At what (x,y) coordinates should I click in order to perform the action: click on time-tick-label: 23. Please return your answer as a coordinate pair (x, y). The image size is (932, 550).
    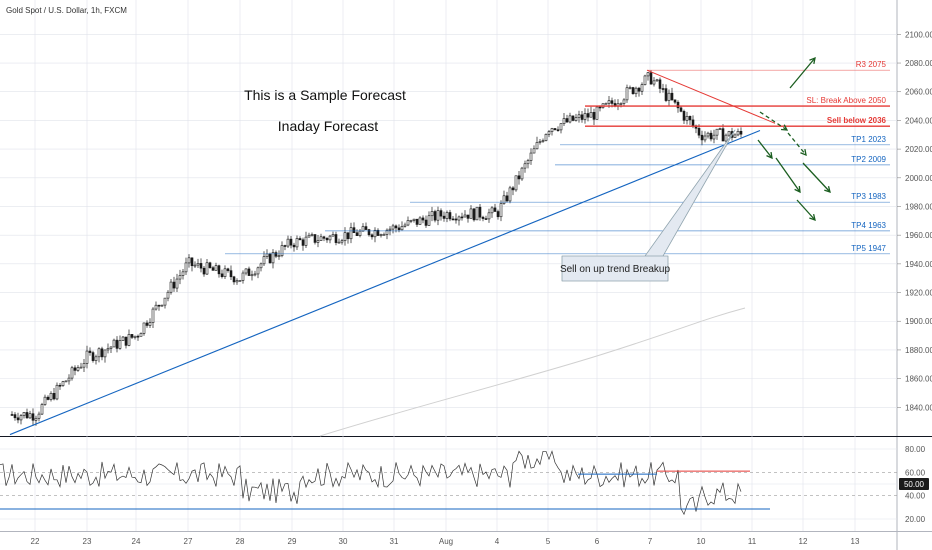
    Looking at the image, I should click on (87, 541).